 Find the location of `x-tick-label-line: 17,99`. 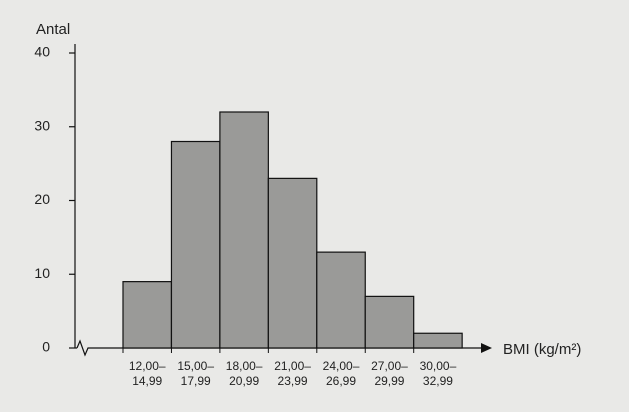

x-tick-label-line: 17,99 is located at coordinates (196, 381).